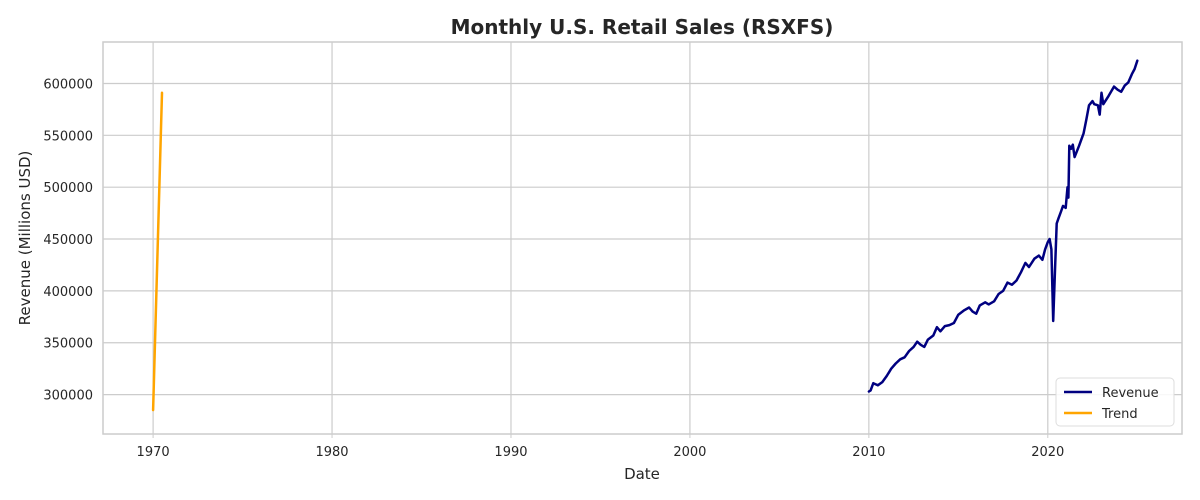  What do you see at coordinates (689, 452) in the screenshot?
I see `x-tick-label: 2000` at bounding box center [689, 452].